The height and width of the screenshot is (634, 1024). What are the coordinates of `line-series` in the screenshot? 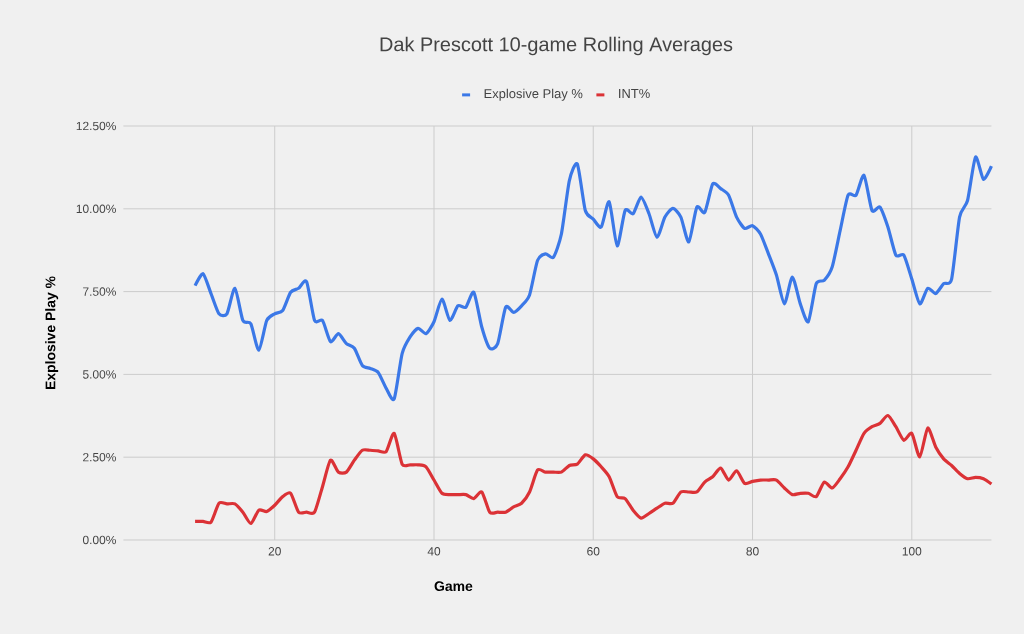 It's located at (593, 469).